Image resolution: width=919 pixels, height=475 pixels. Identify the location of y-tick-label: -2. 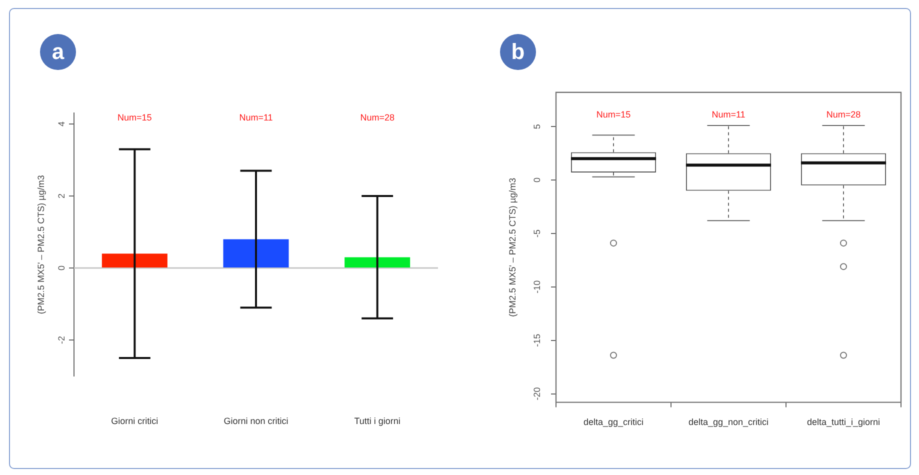
(61, 340).